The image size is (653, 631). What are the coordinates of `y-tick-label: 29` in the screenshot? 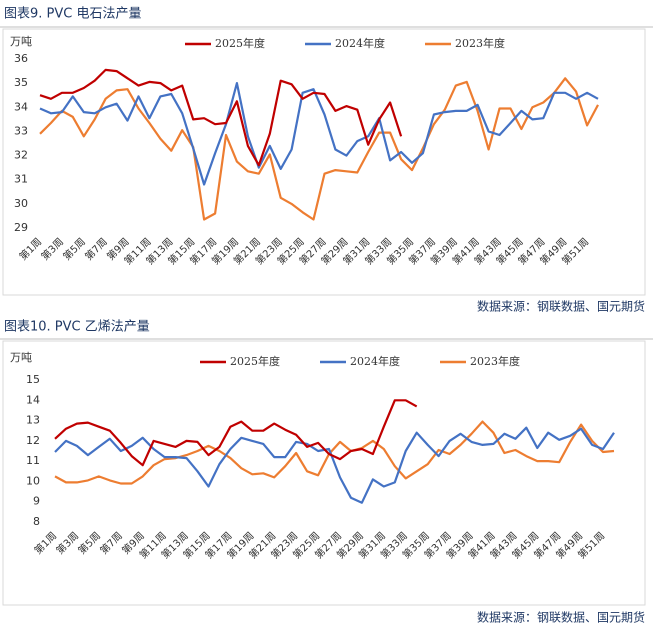 It's located at (21, 227).